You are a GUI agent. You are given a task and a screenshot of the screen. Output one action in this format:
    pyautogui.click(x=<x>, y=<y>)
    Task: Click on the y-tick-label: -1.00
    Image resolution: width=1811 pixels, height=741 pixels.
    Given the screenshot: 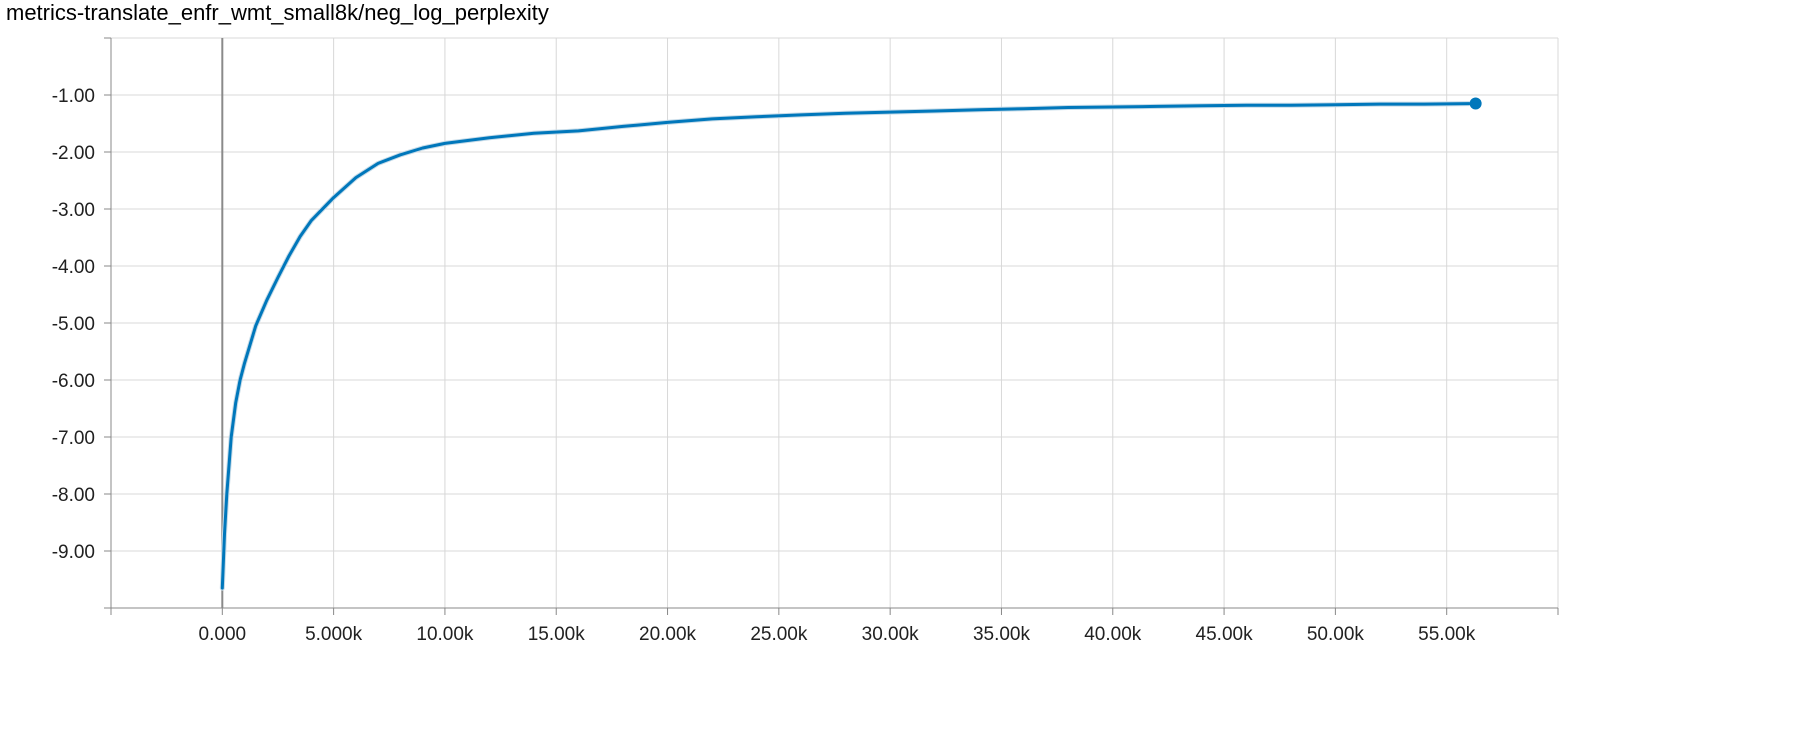 What is the action you would take?
    pyautogui.click(x=73, y=96)
    